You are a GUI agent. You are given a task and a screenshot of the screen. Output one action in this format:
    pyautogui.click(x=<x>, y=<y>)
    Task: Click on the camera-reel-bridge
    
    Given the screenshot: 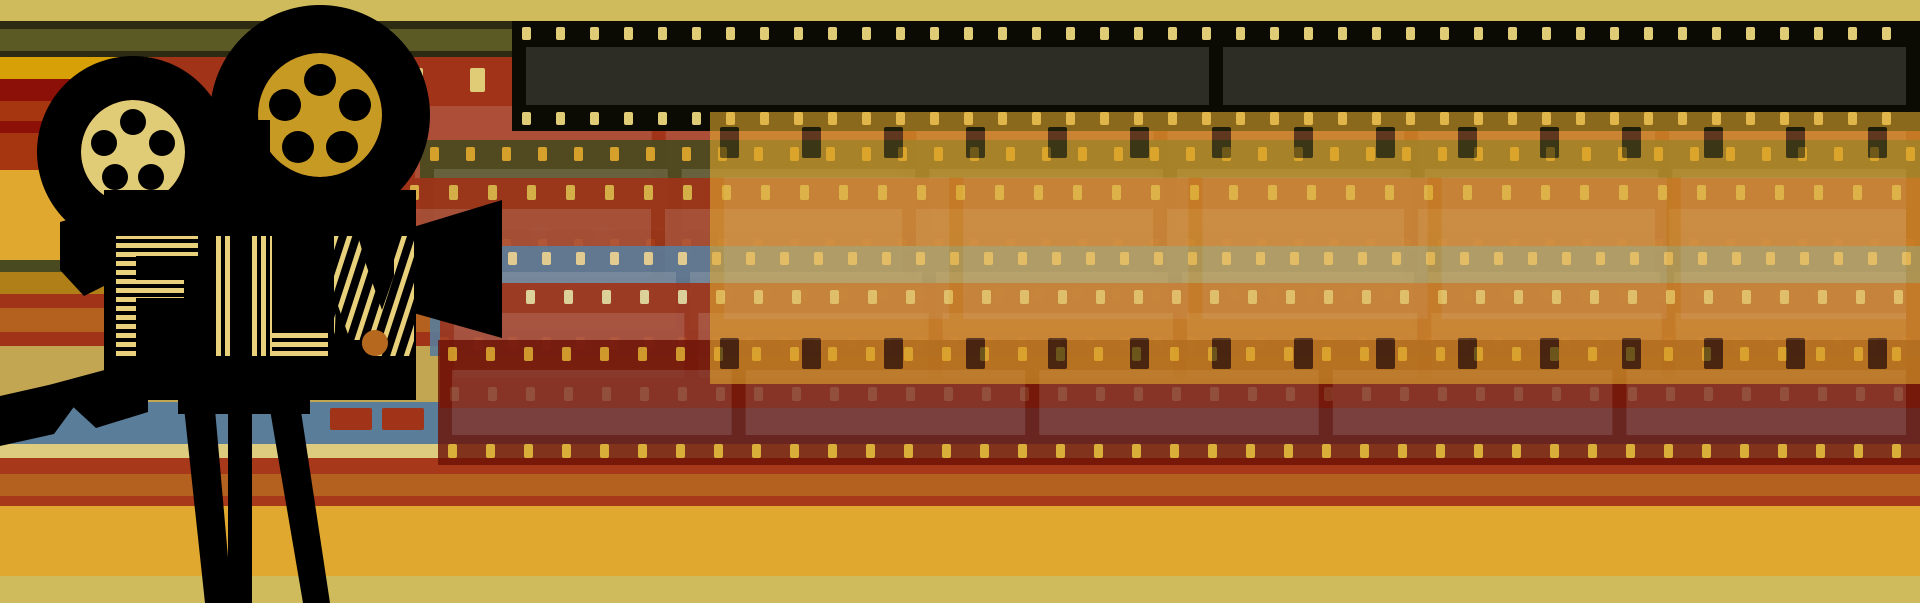 What is the action you would take?
    pyautogui.click(x=233, y=165)
    